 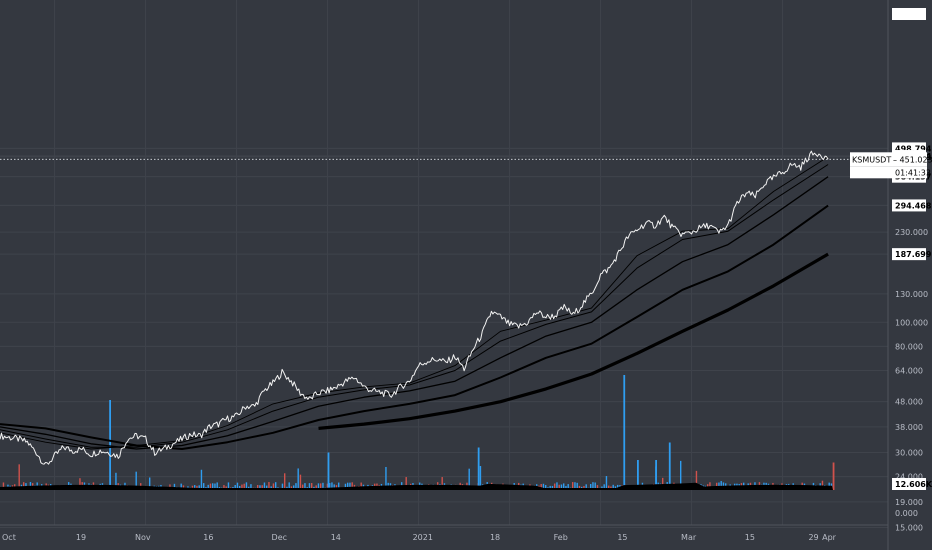 What do you see at coordinates (336, 537) in the screenshot?
I see `x-tick-label: 14` at bounding box center [336, 537].